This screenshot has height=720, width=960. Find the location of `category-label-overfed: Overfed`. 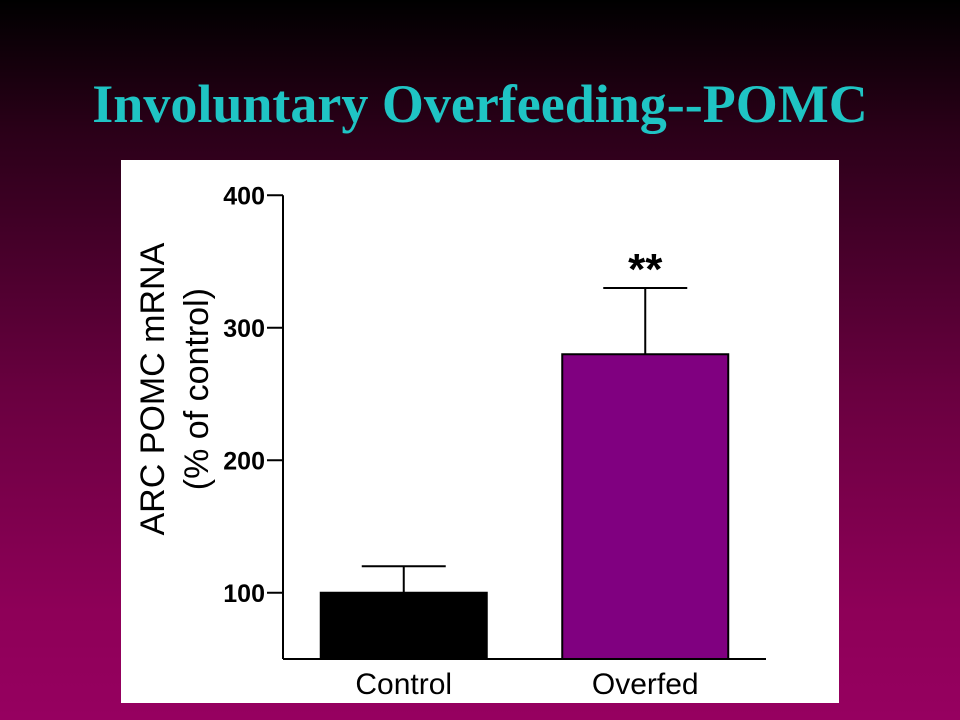

category-label-overfed: Overfed is located at coordinates (645, 684).